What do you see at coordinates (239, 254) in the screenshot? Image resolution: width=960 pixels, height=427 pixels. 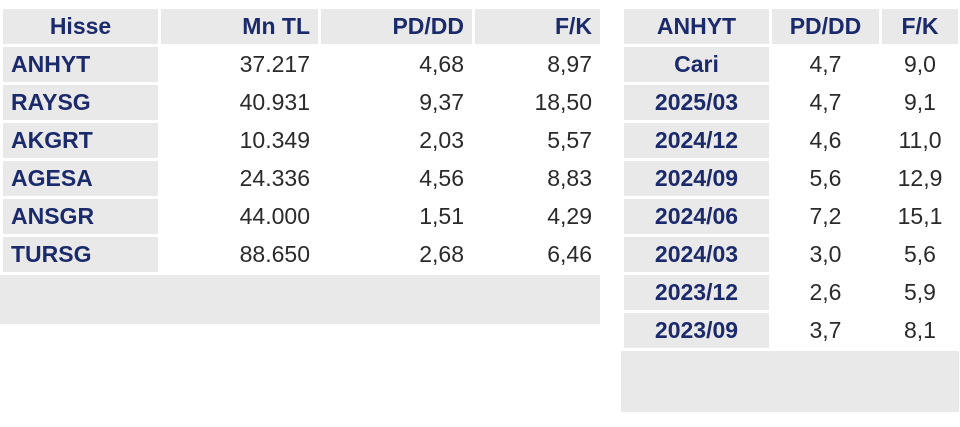 I see `value-cell: 88.650` at bounding box center [239, 254].